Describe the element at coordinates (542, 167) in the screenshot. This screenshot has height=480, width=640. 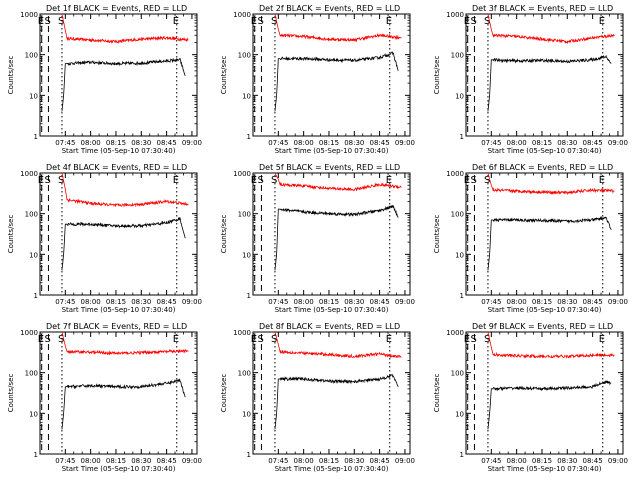
I see `chart-title: Det 6f BLACK = Events, RED = LLD` at that location.